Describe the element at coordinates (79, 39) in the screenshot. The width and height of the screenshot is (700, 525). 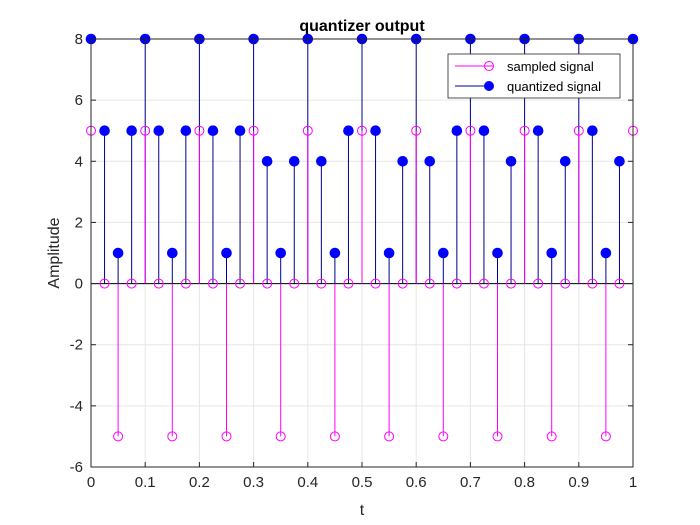
I see `y-tick-label: 8` at that location.